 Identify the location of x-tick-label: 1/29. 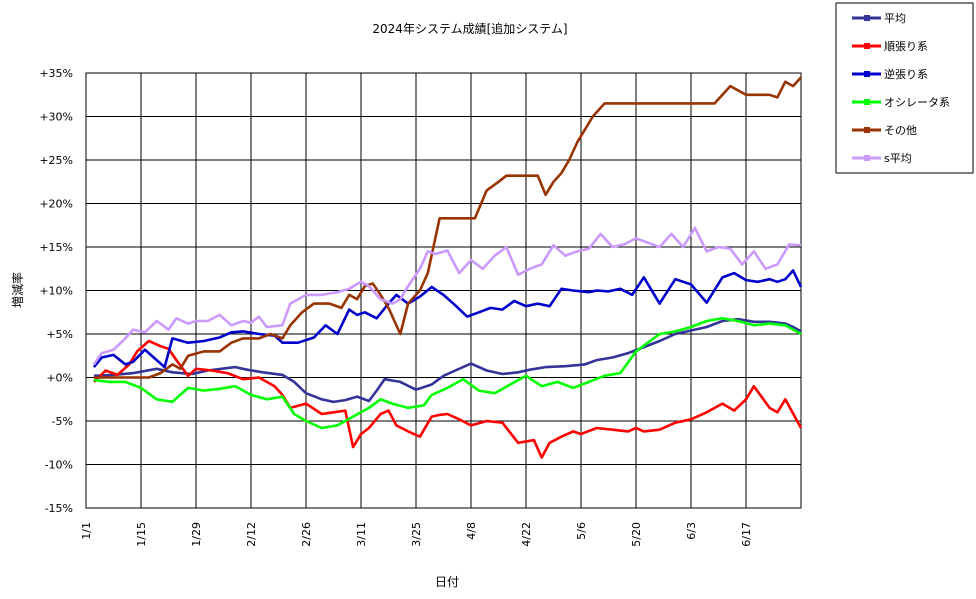
(196, 534).